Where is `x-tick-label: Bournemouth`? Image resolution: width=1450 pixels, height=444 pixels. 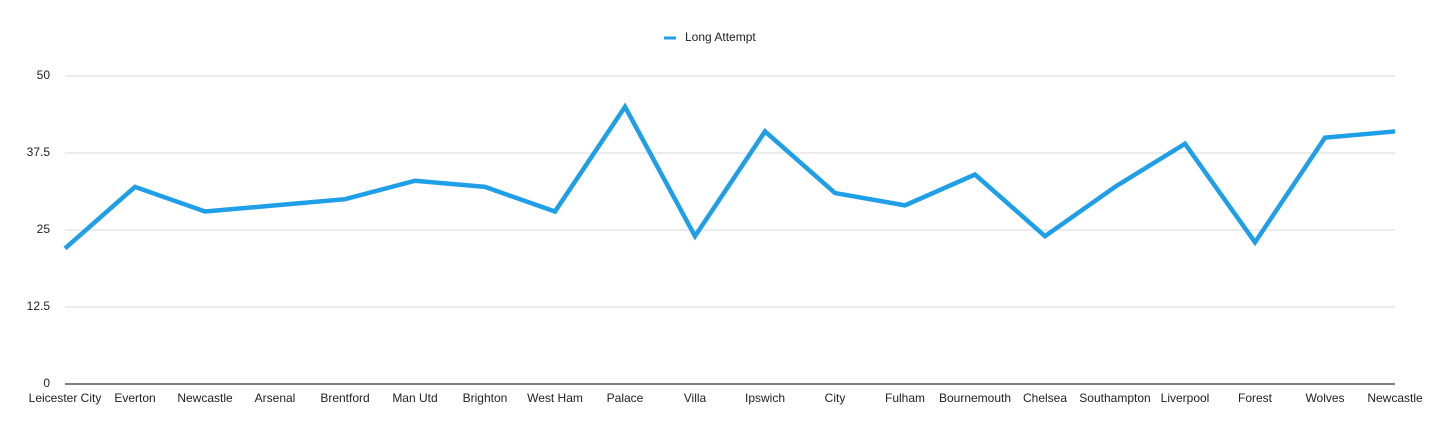 x-tick-label: Bournemouth is located at coordinates (975, 398).